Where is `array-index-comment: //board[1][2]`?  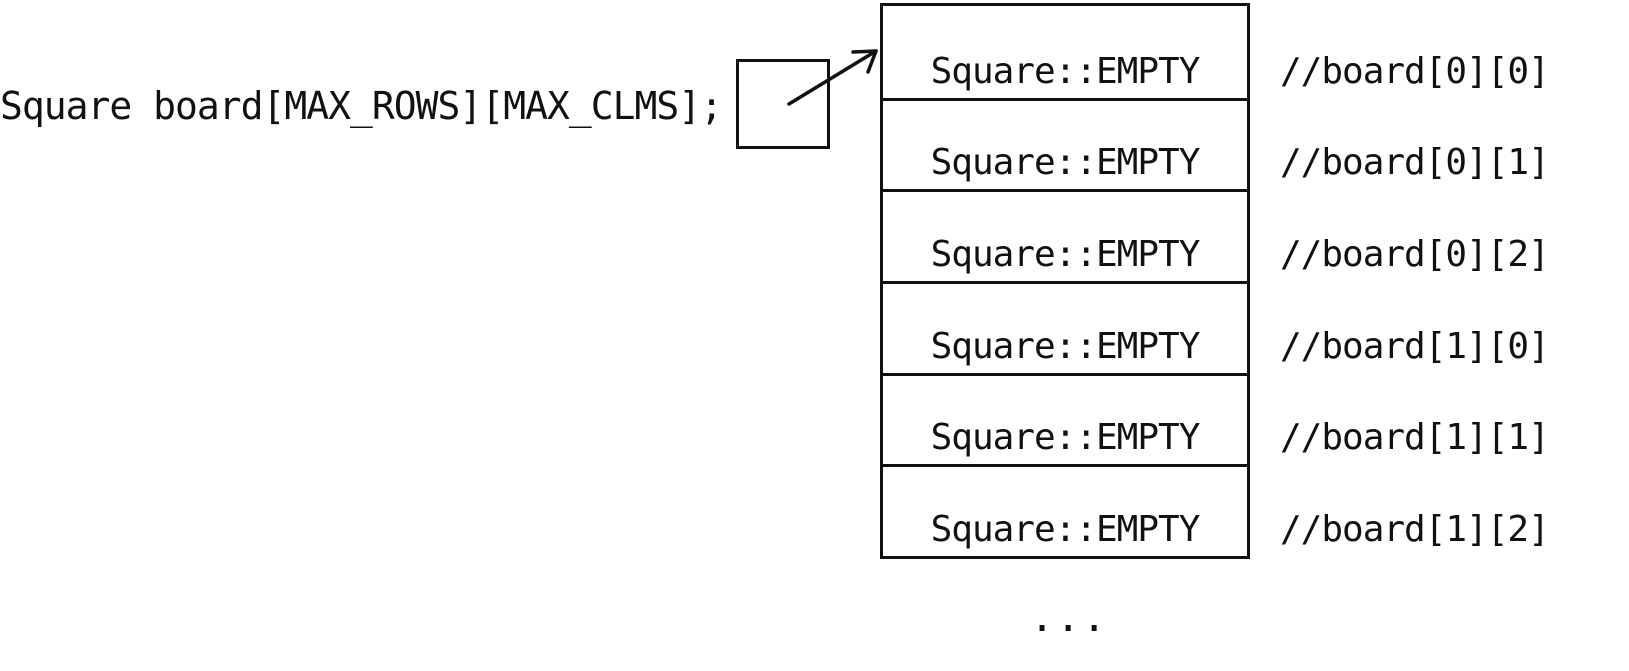
array-index-comment: //board[1][2] is located at coordinates (1415, 529).